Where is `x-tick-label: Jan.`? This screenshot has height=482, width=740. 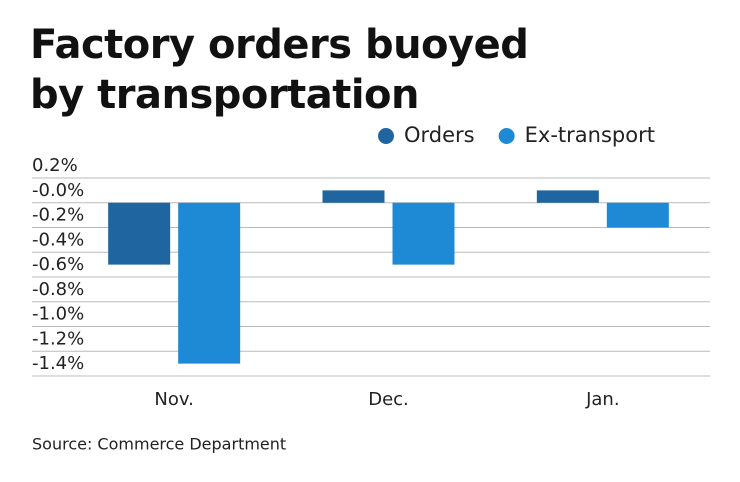 x-tick-label: Jan. is located at coordinates (602, 399).